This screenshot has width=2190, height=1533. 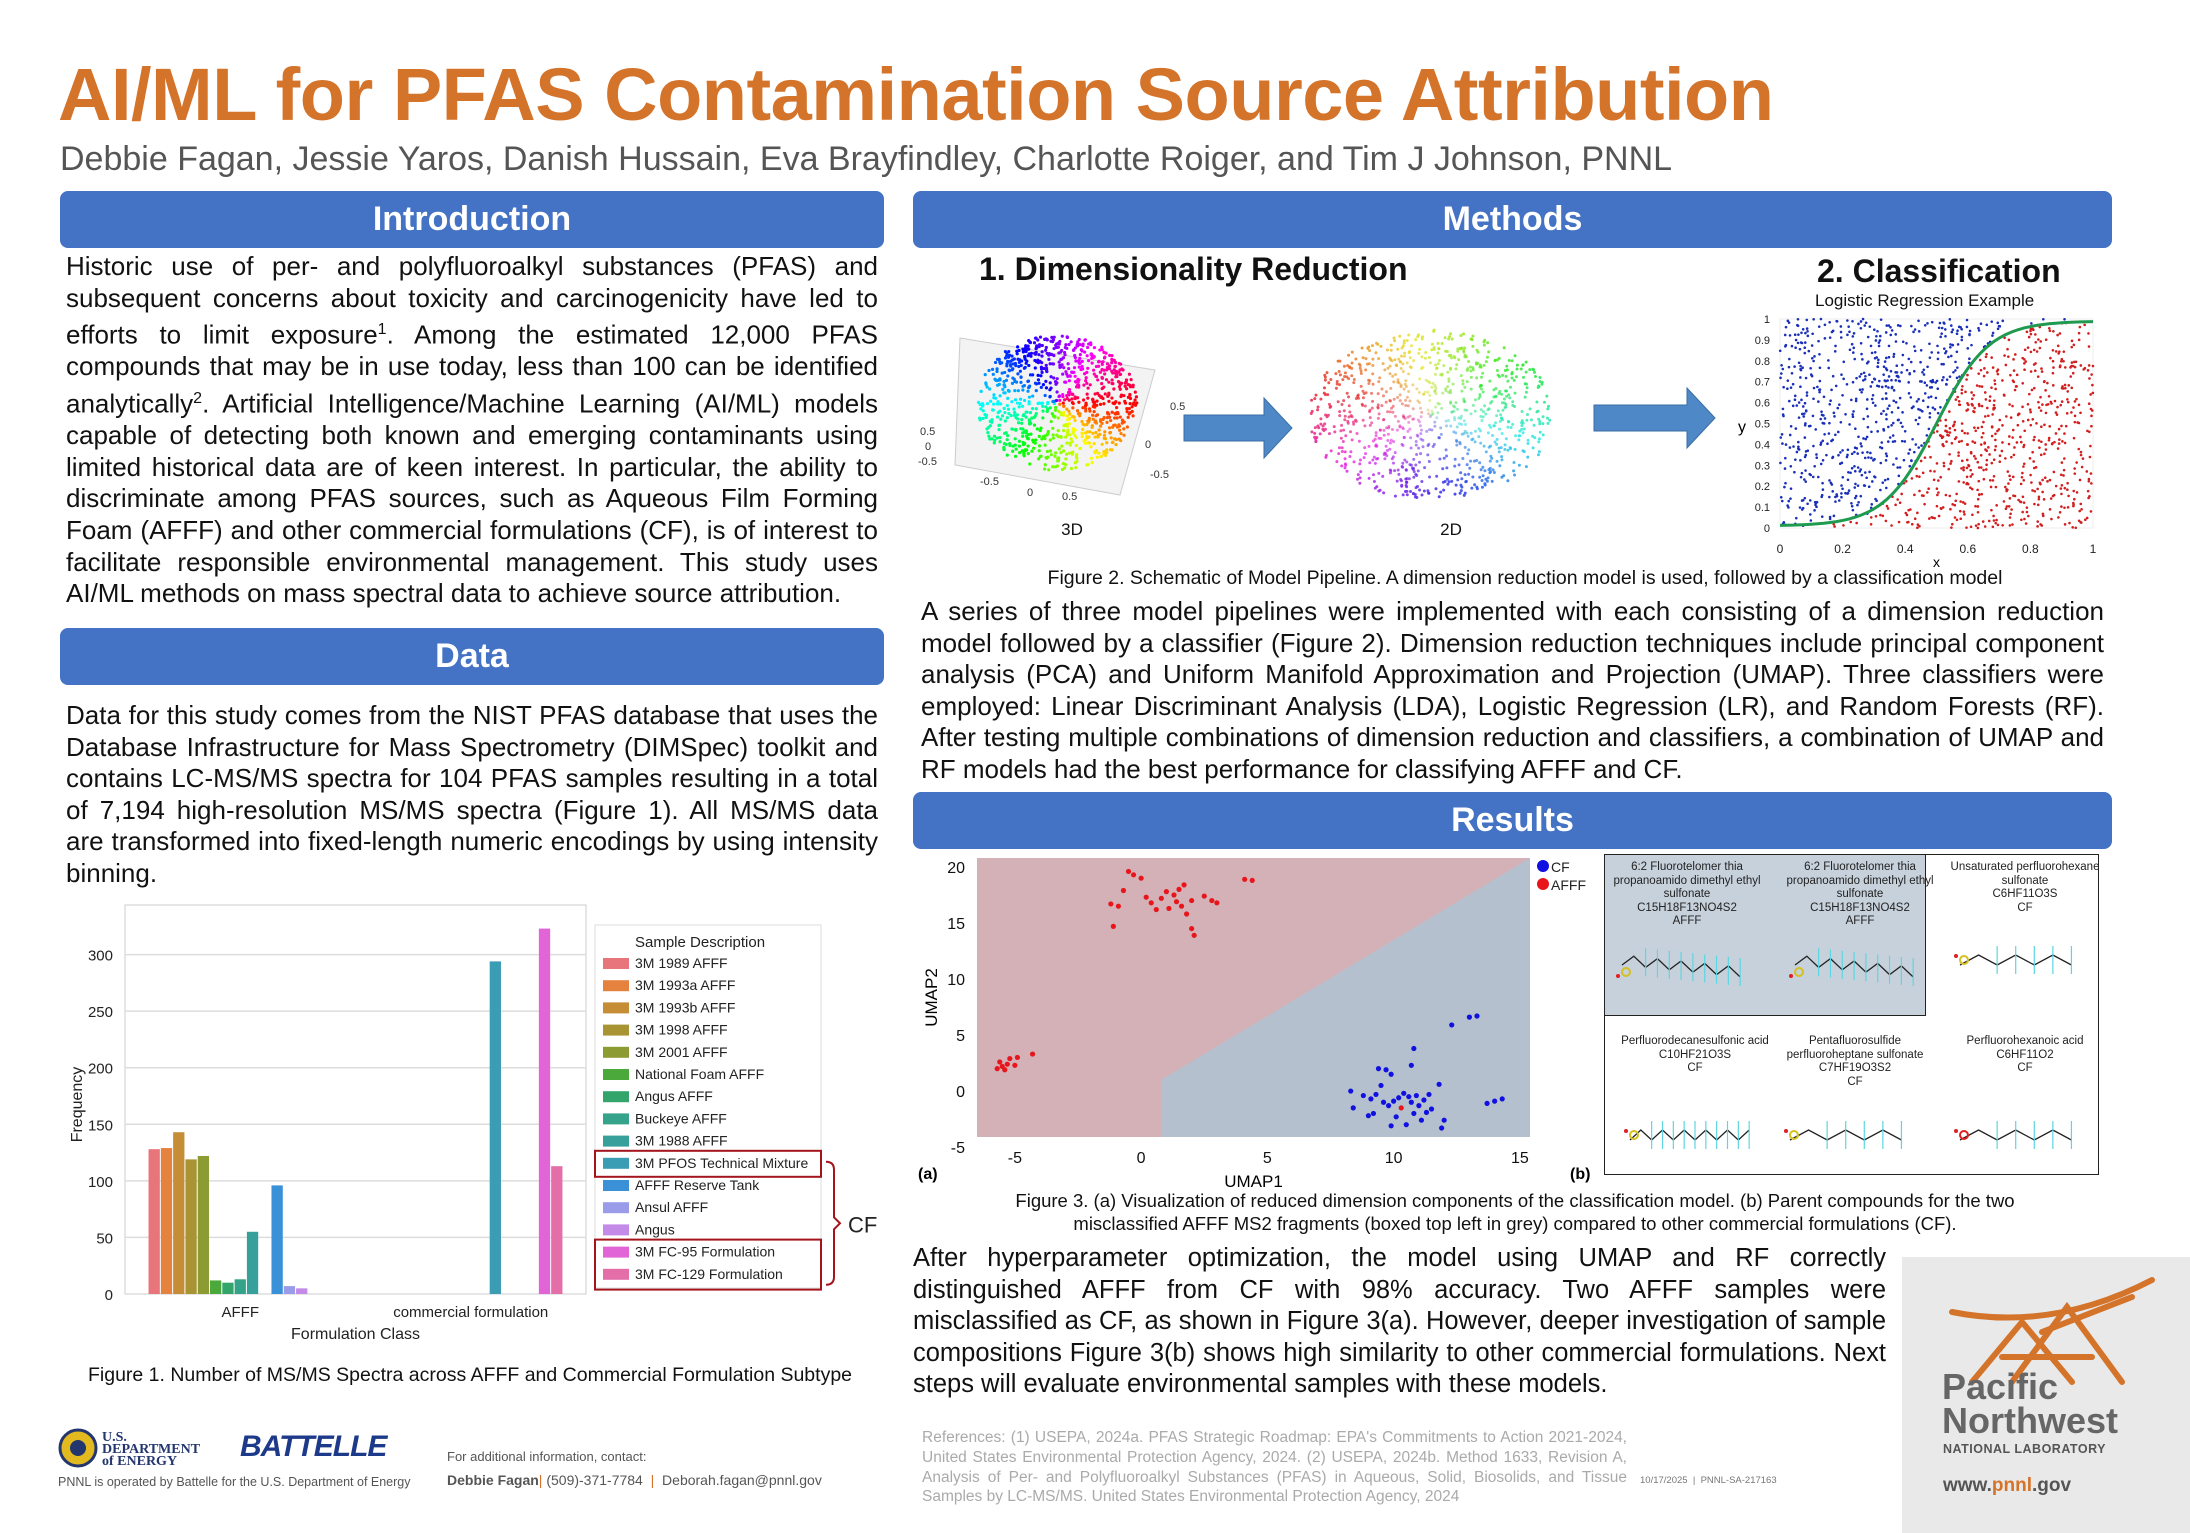 I want to click on pnnl-url-link: www.pnnl.gov, so click(x=2007, y=1486).